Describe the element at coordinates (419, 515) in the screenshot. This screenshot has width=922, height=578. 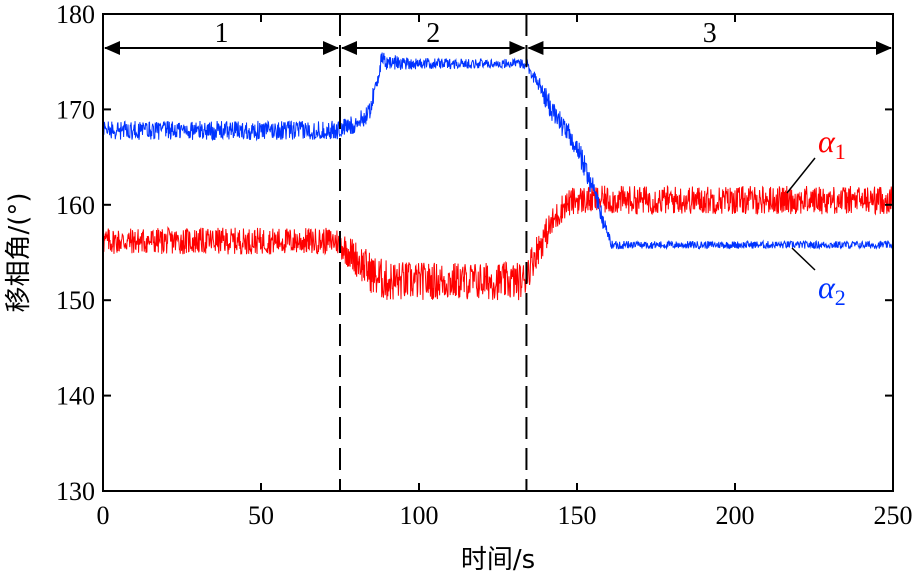
I see `x-tick-label: 100` at that location.